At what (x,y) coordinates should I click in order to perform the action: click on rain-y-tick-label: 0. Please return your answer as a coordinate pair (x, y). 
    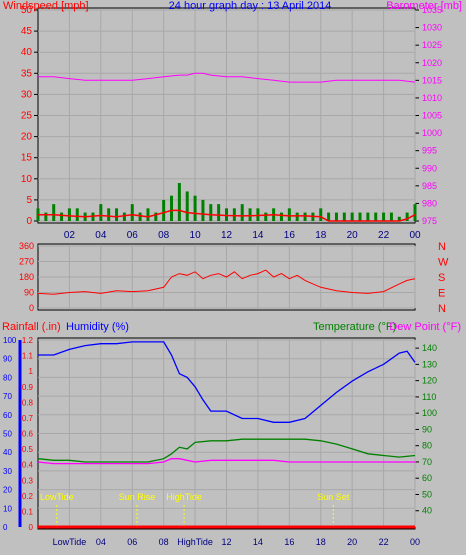
    Looking at the image, I should click on (31, 527).